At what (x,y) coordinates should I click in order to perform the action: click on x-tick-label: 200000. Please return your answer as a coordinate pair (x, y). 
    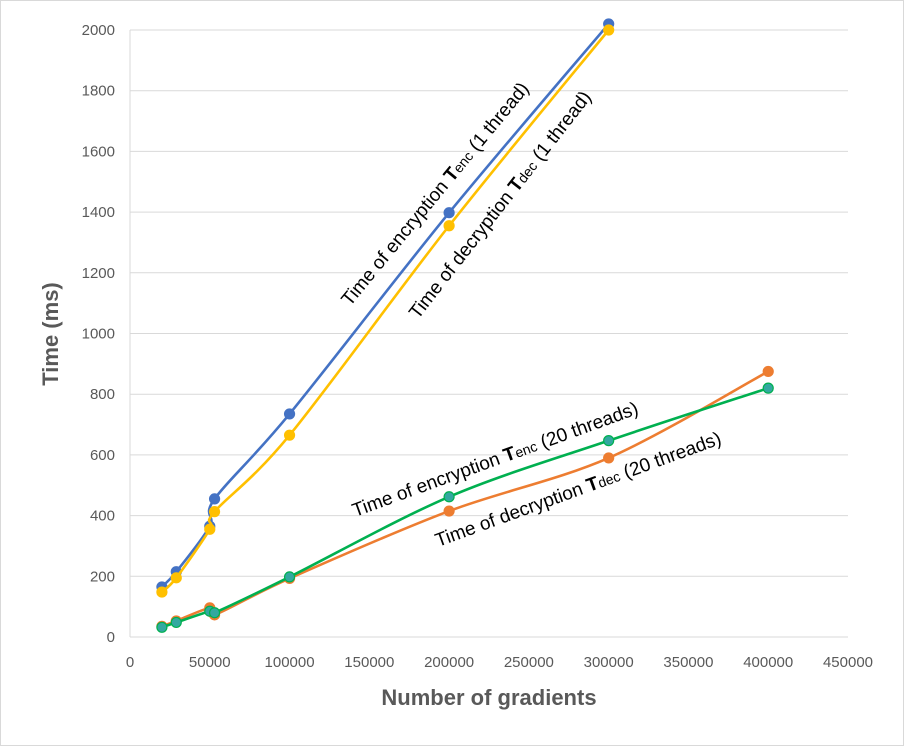
    Looking at the image, I should click on (449, 662).